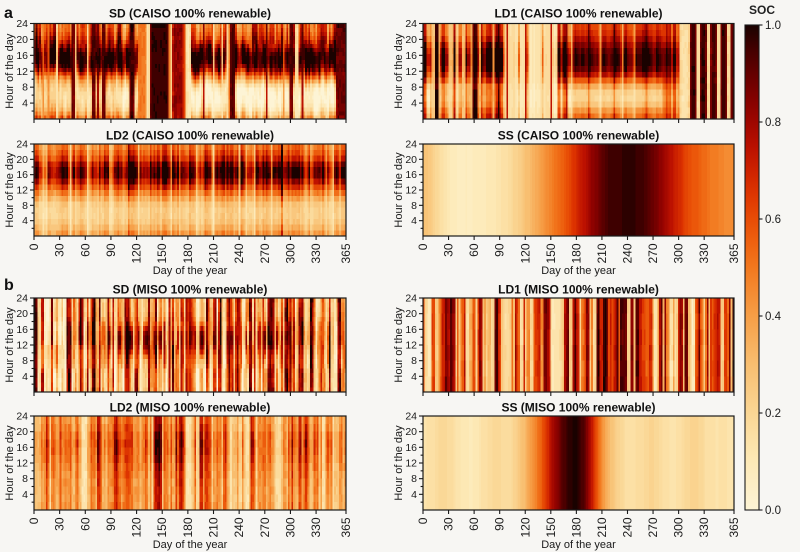 This screenshot has height=552, width=800. Describe the element at coordinates (578, 14) in the screenshot. I see `svg-text: LD1 (CAISO 100% renewable)` at that location.